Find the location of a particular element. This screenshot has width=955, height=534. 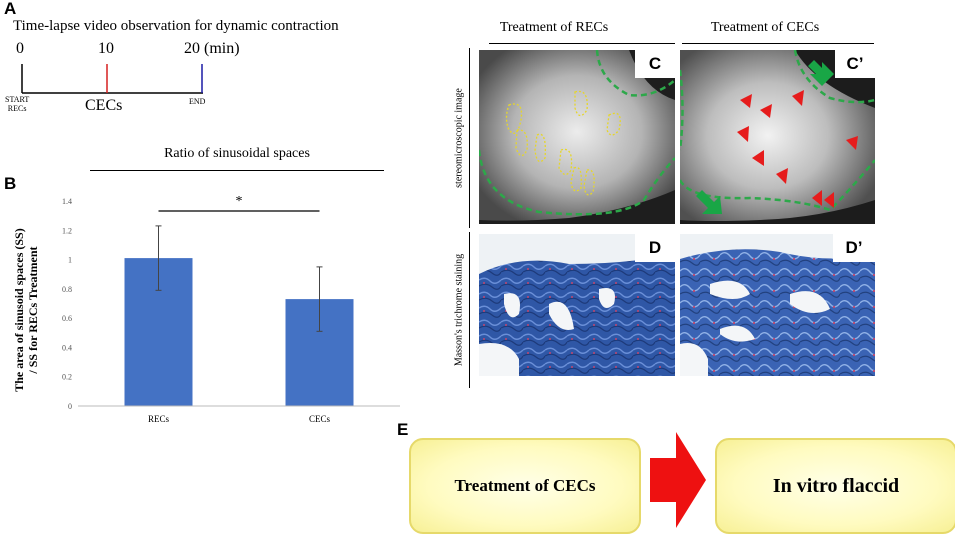

chart-title-rule is located at coordinates (237, 170).